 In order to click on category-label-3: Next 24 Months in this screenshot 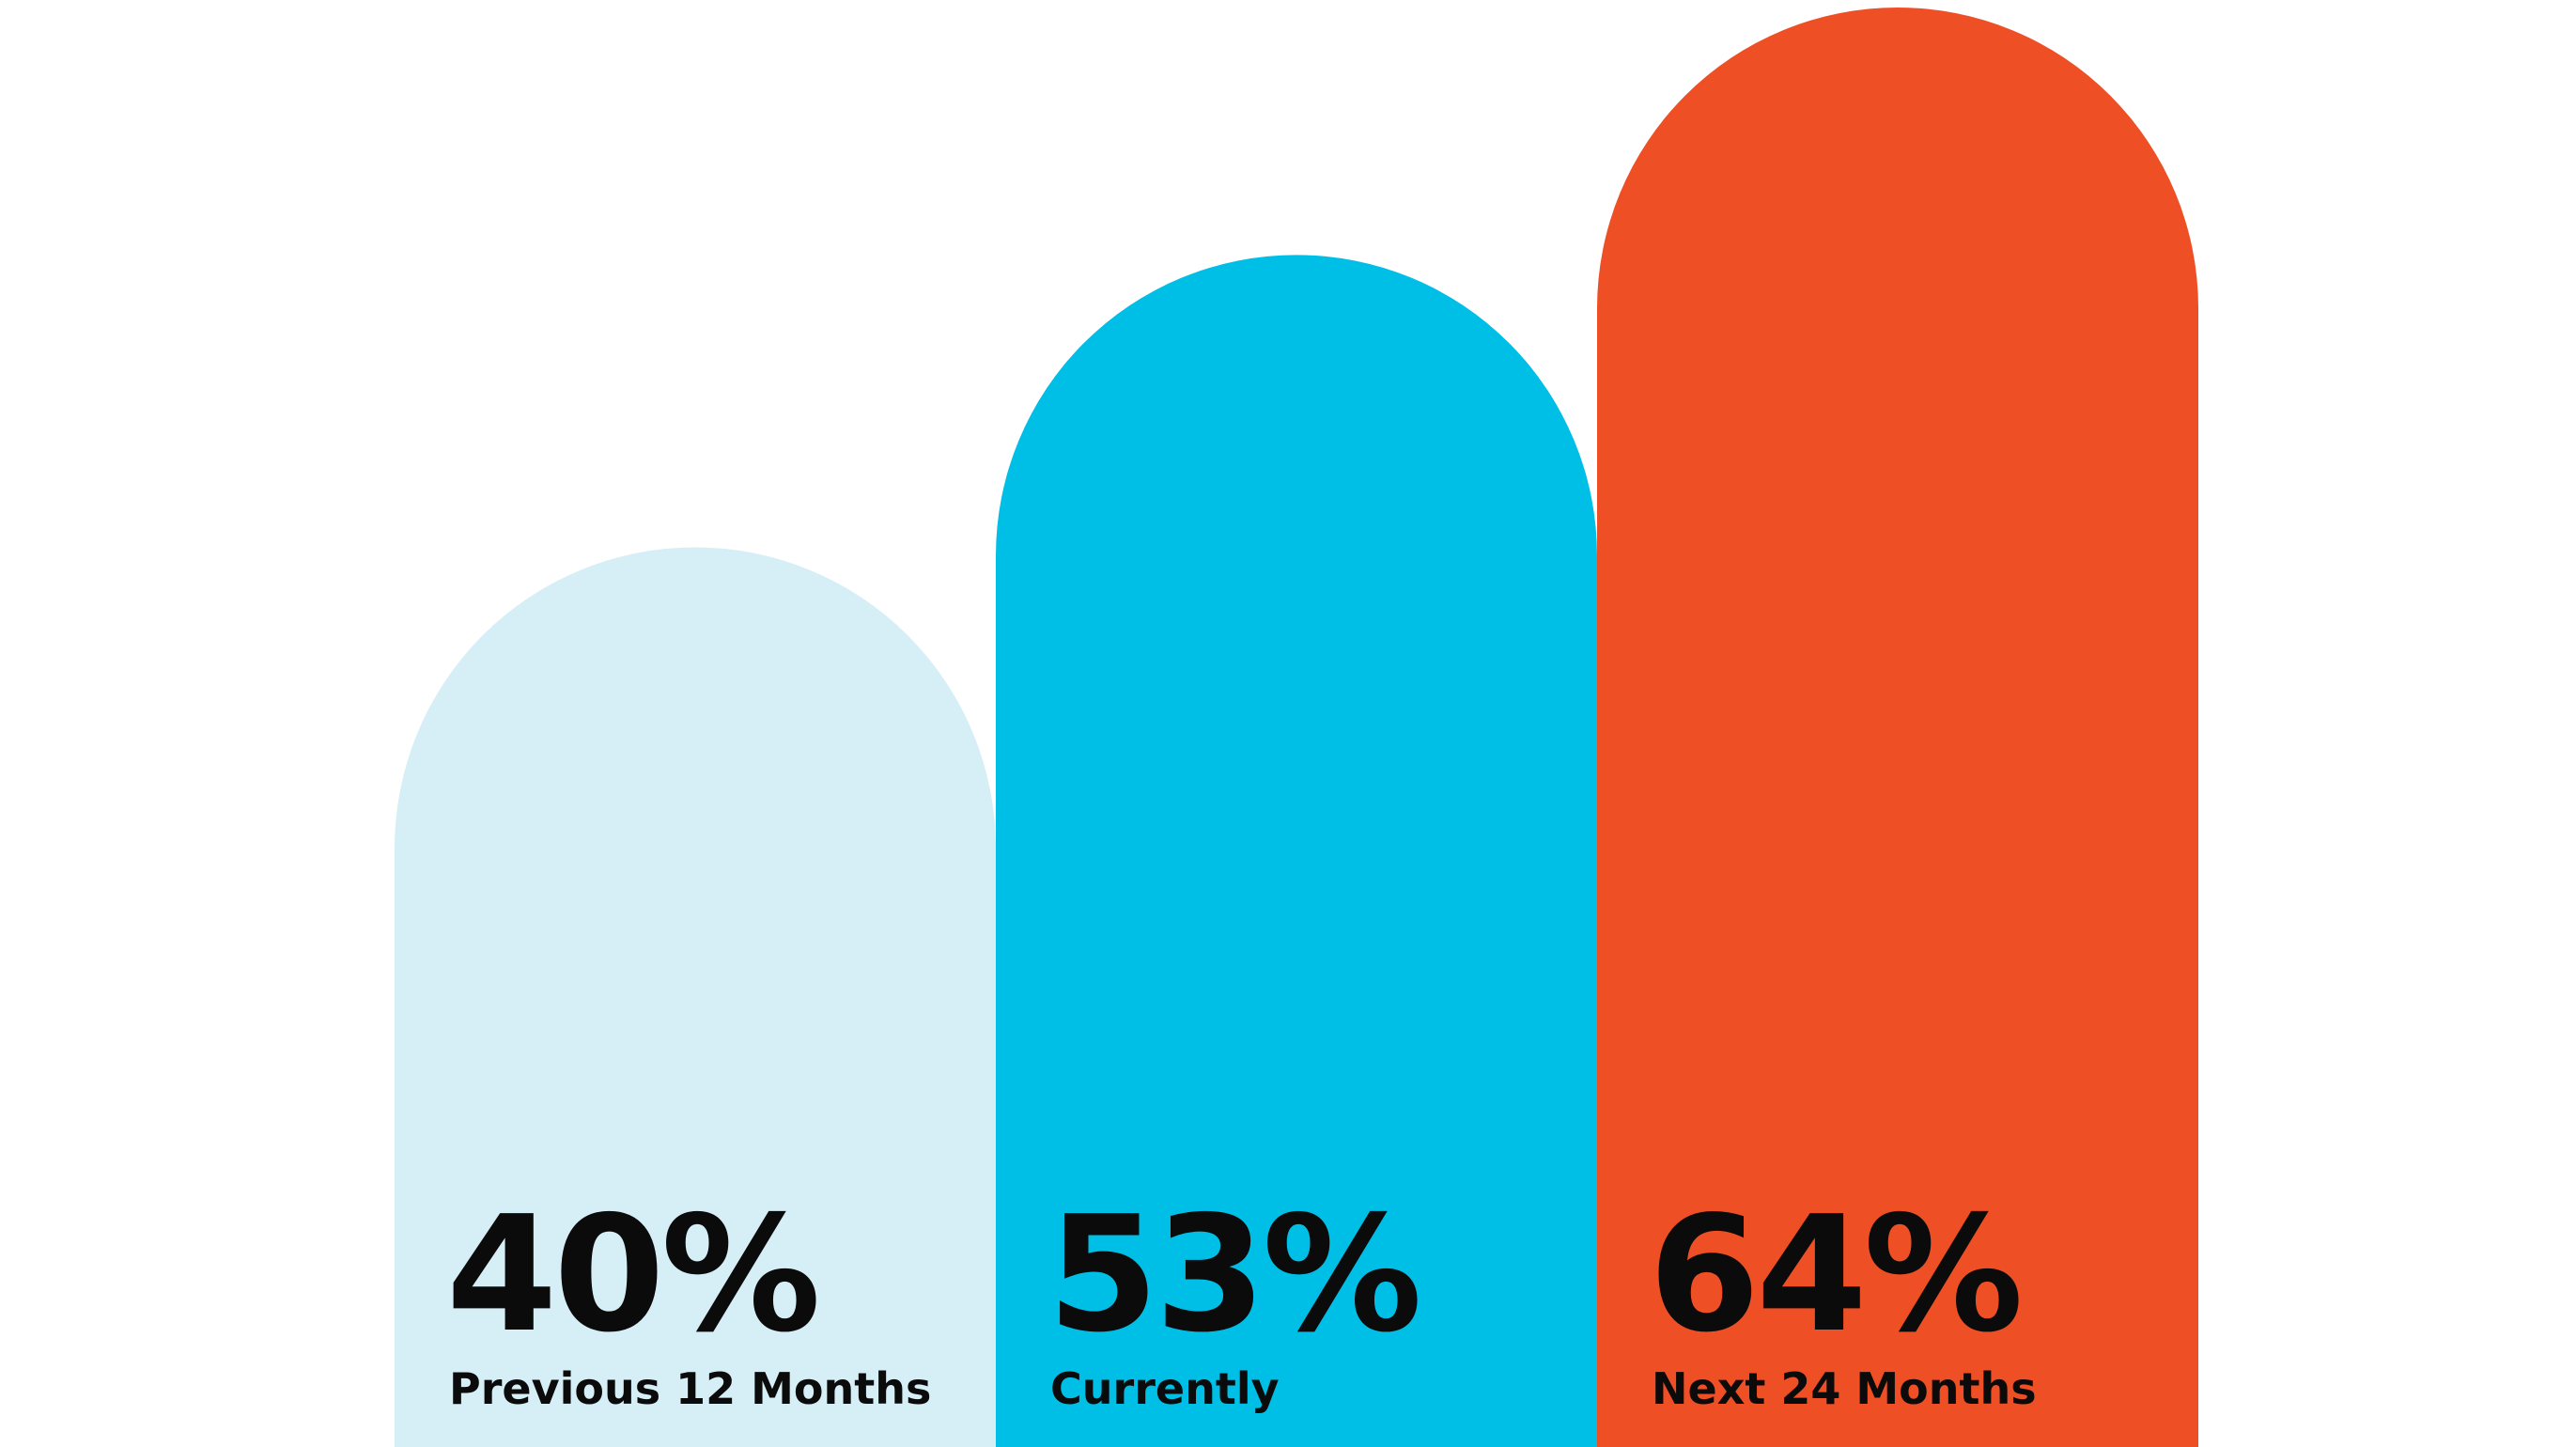, I will do `click(1845, 1388)`.